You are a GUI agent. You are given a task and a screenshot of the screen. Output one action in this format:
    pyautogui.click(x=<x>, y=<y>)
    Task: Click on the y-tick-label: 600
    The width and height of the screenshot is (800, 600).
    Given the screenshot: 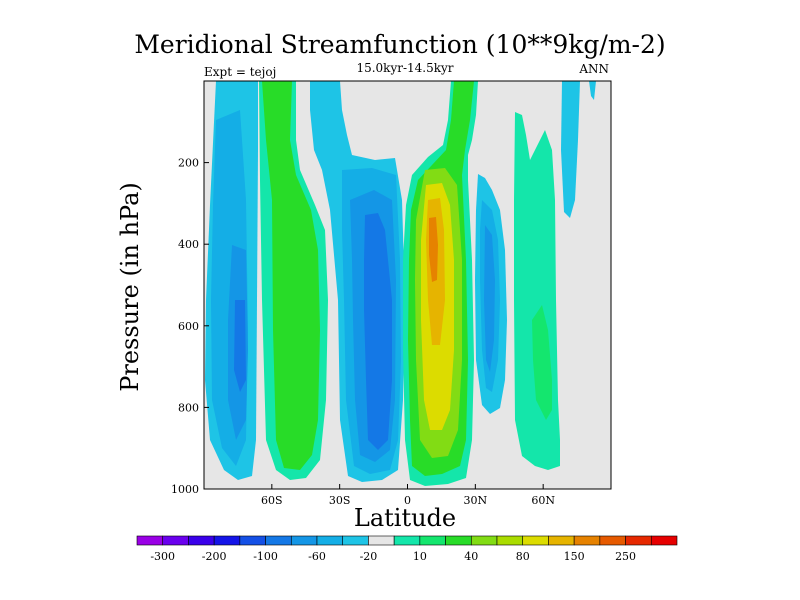 What is the action you would take?
    pyautogui.click(x=188, y=326)
    